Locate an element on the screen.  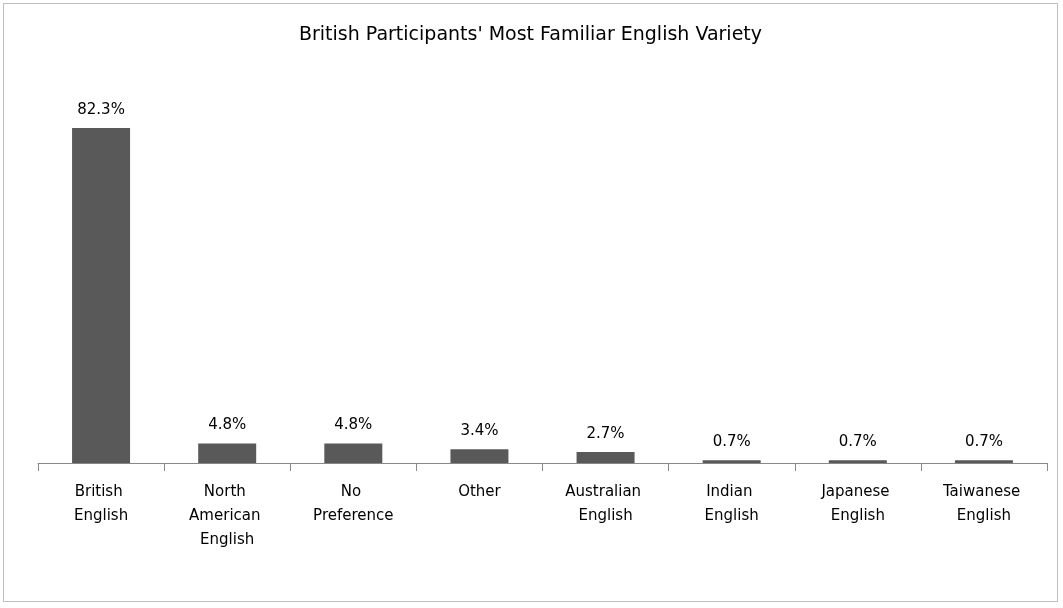
x-tick-label: No Preference is located at coordinates (353, 503).